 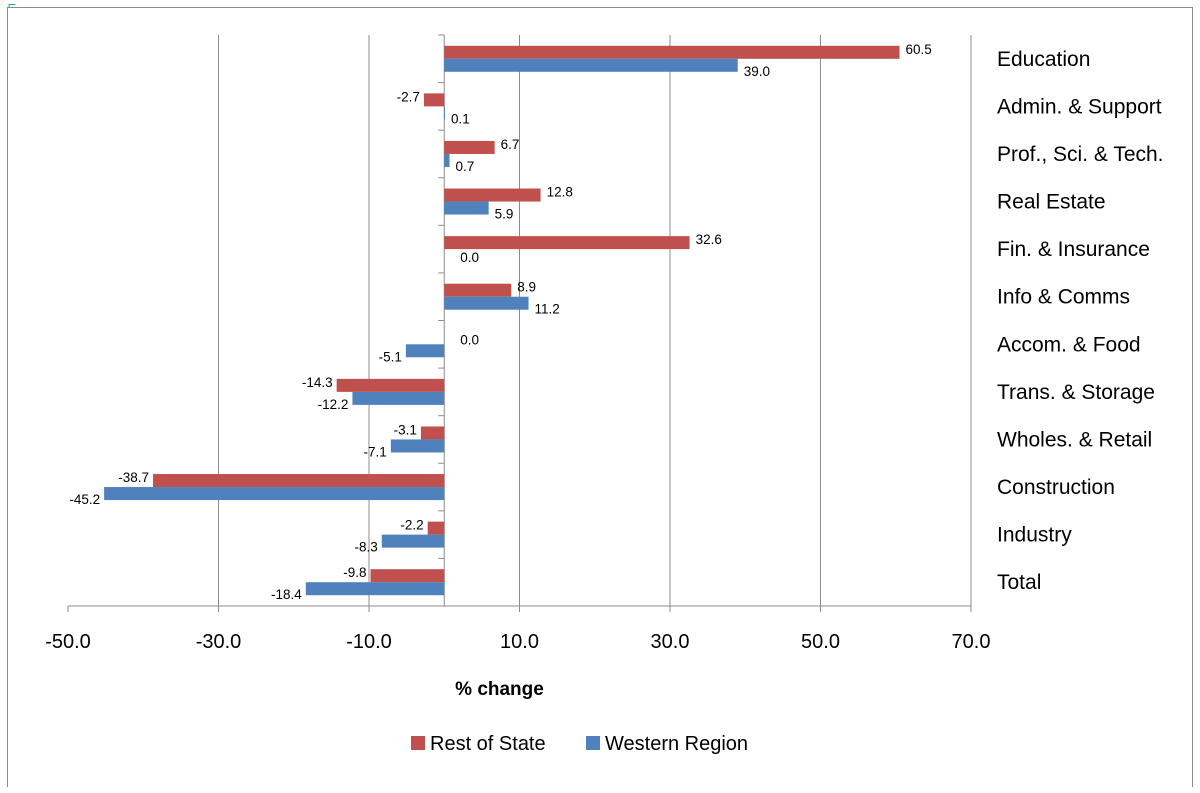 I want to click on category-label-8: Real Estate, so click(x=1051, y=202).